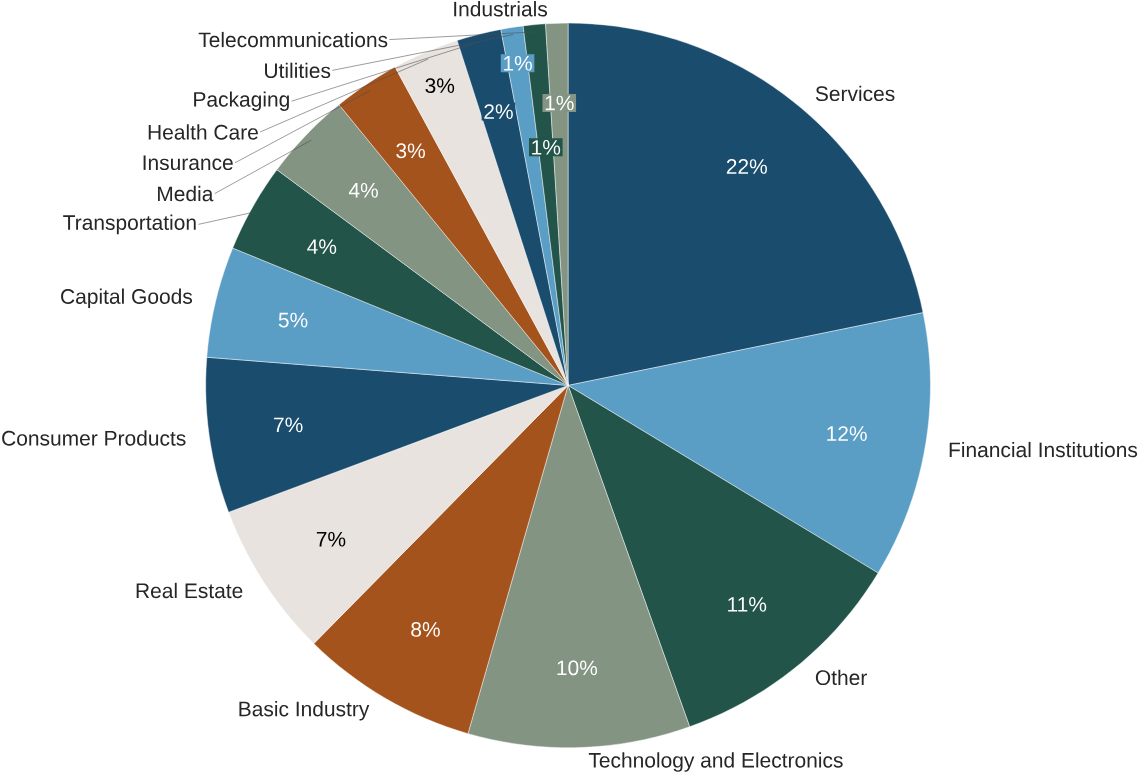 Image resolution: width=1139 pixels, height=773 pixels. Describe the element at coordinates (1043, 449) in the screenshot. I see `slice-label: Financial Institutions` at that location.